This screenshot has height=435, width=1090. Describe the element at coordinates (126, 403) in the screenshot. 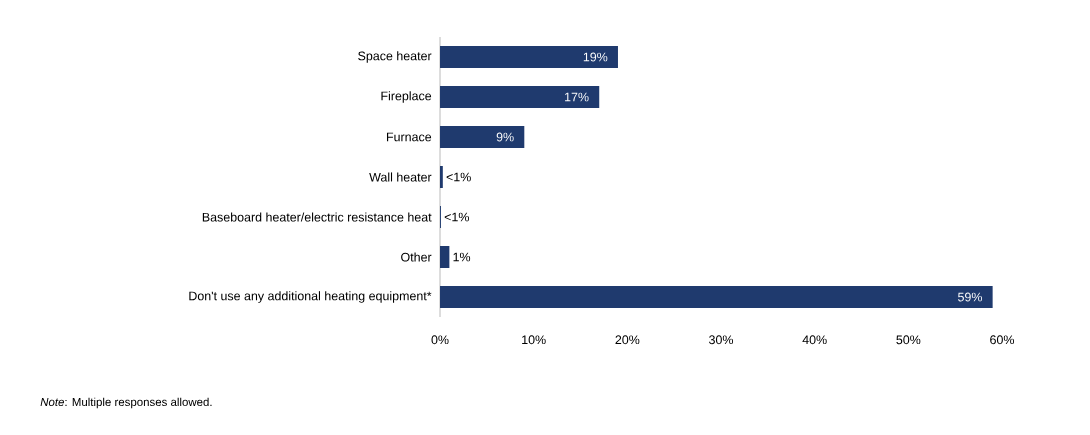

I see `text: Note: Multiple responses allowed.` at that location.